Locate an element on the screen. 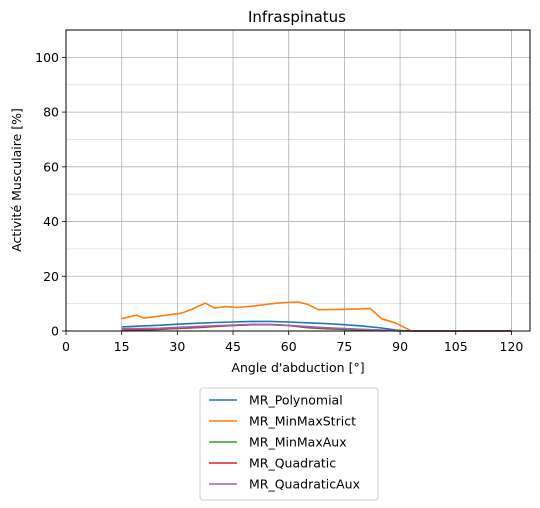 The height and width of the screenshot is (508, 540). x-tick-label: 15 is located at coordinates (122, 346).